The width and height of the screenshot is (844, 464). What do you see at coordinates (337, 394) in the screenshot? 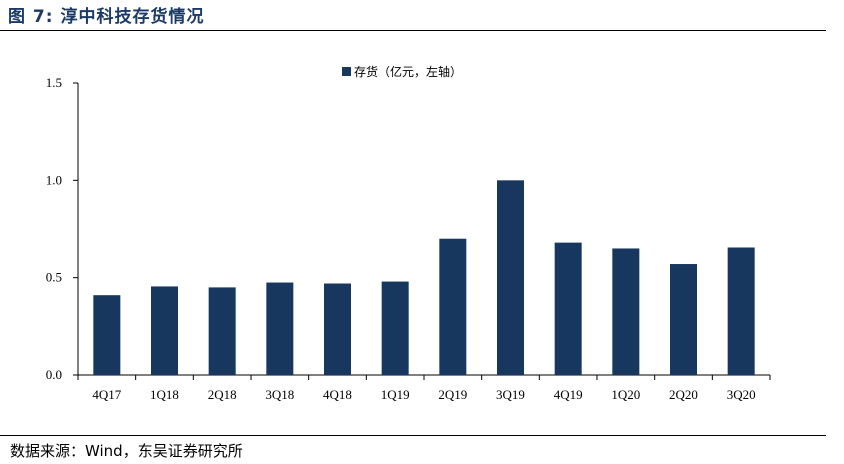
I see `x-tick-label: 4Q18` at bounding box center [337, 394].